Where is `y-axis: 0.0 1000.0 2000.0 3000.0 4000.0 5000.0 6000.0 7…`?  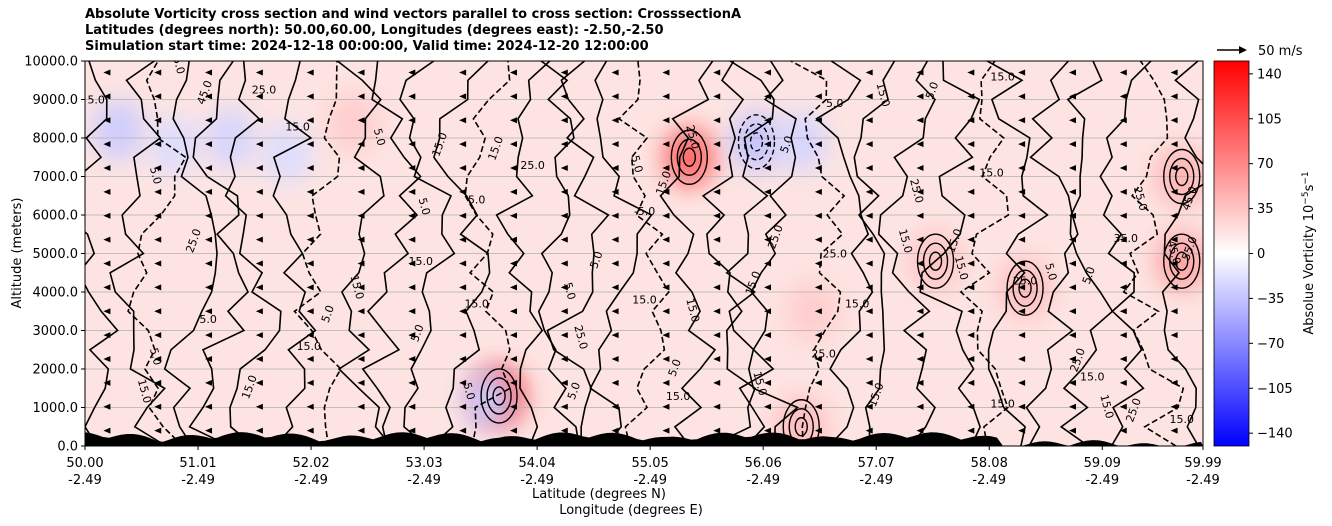
y-axis: 0.0 1000.0 2000.0 3000.0 4000.0 5000.0 6000.0 7… is located at coordinates (54, 255).